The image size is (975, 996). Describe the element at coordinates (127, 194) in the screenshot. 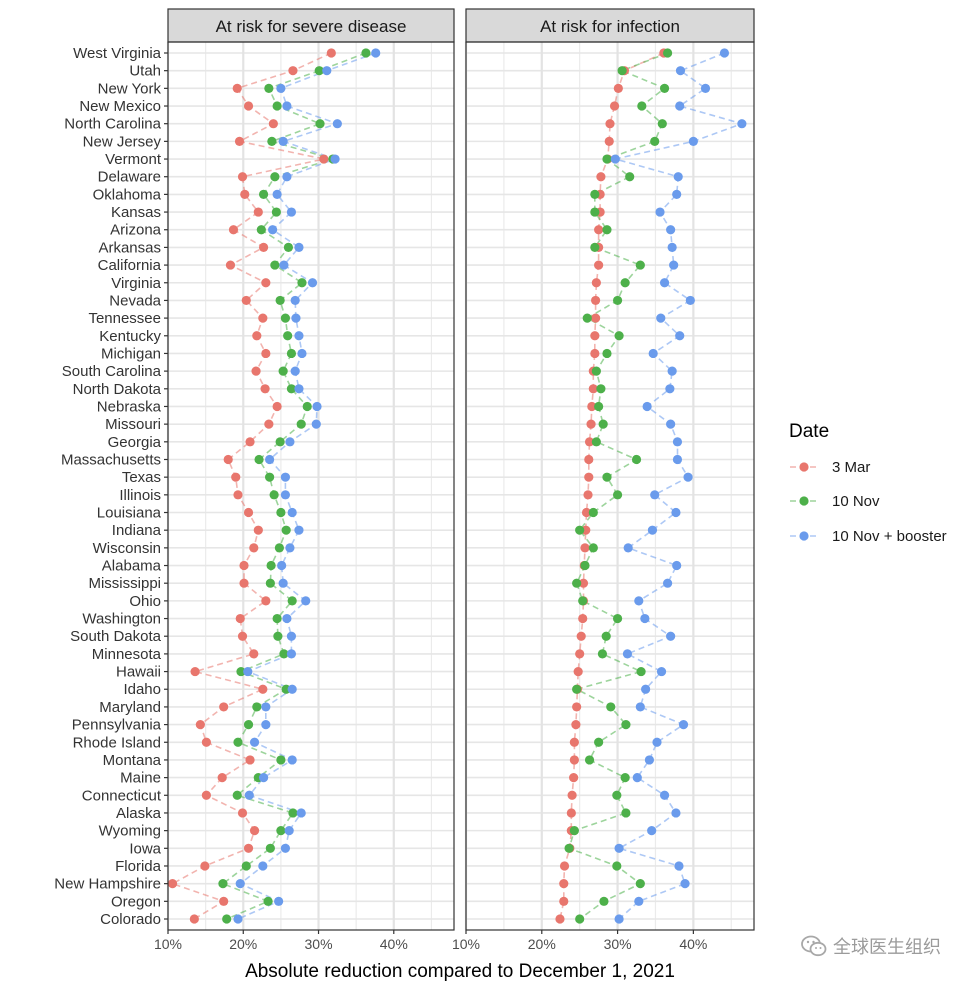

I see `y-tick-label: Oklahoma` at that location.